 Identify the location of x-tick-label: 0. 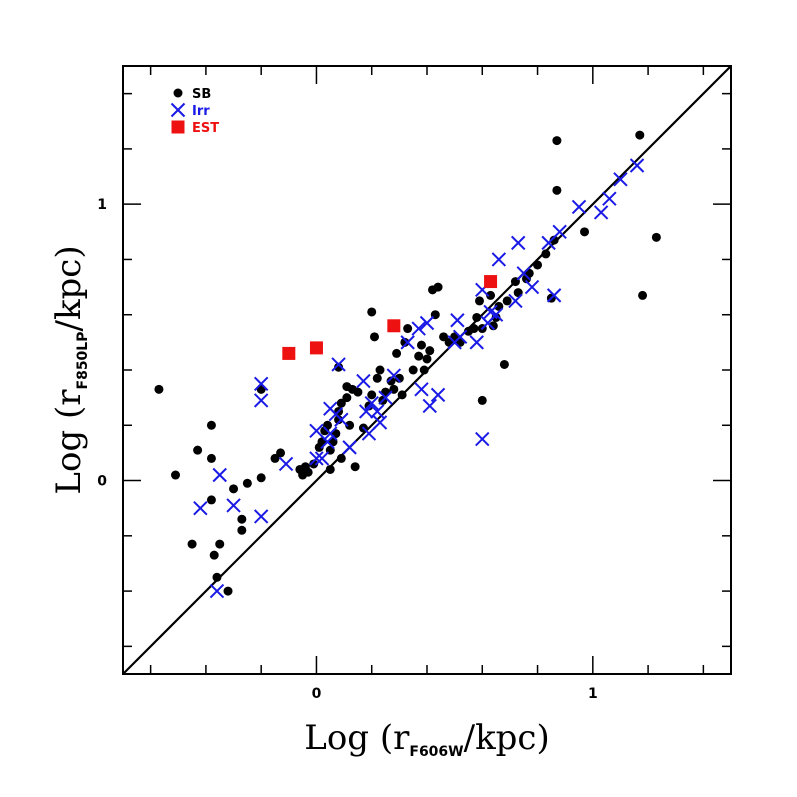
(317, 694).